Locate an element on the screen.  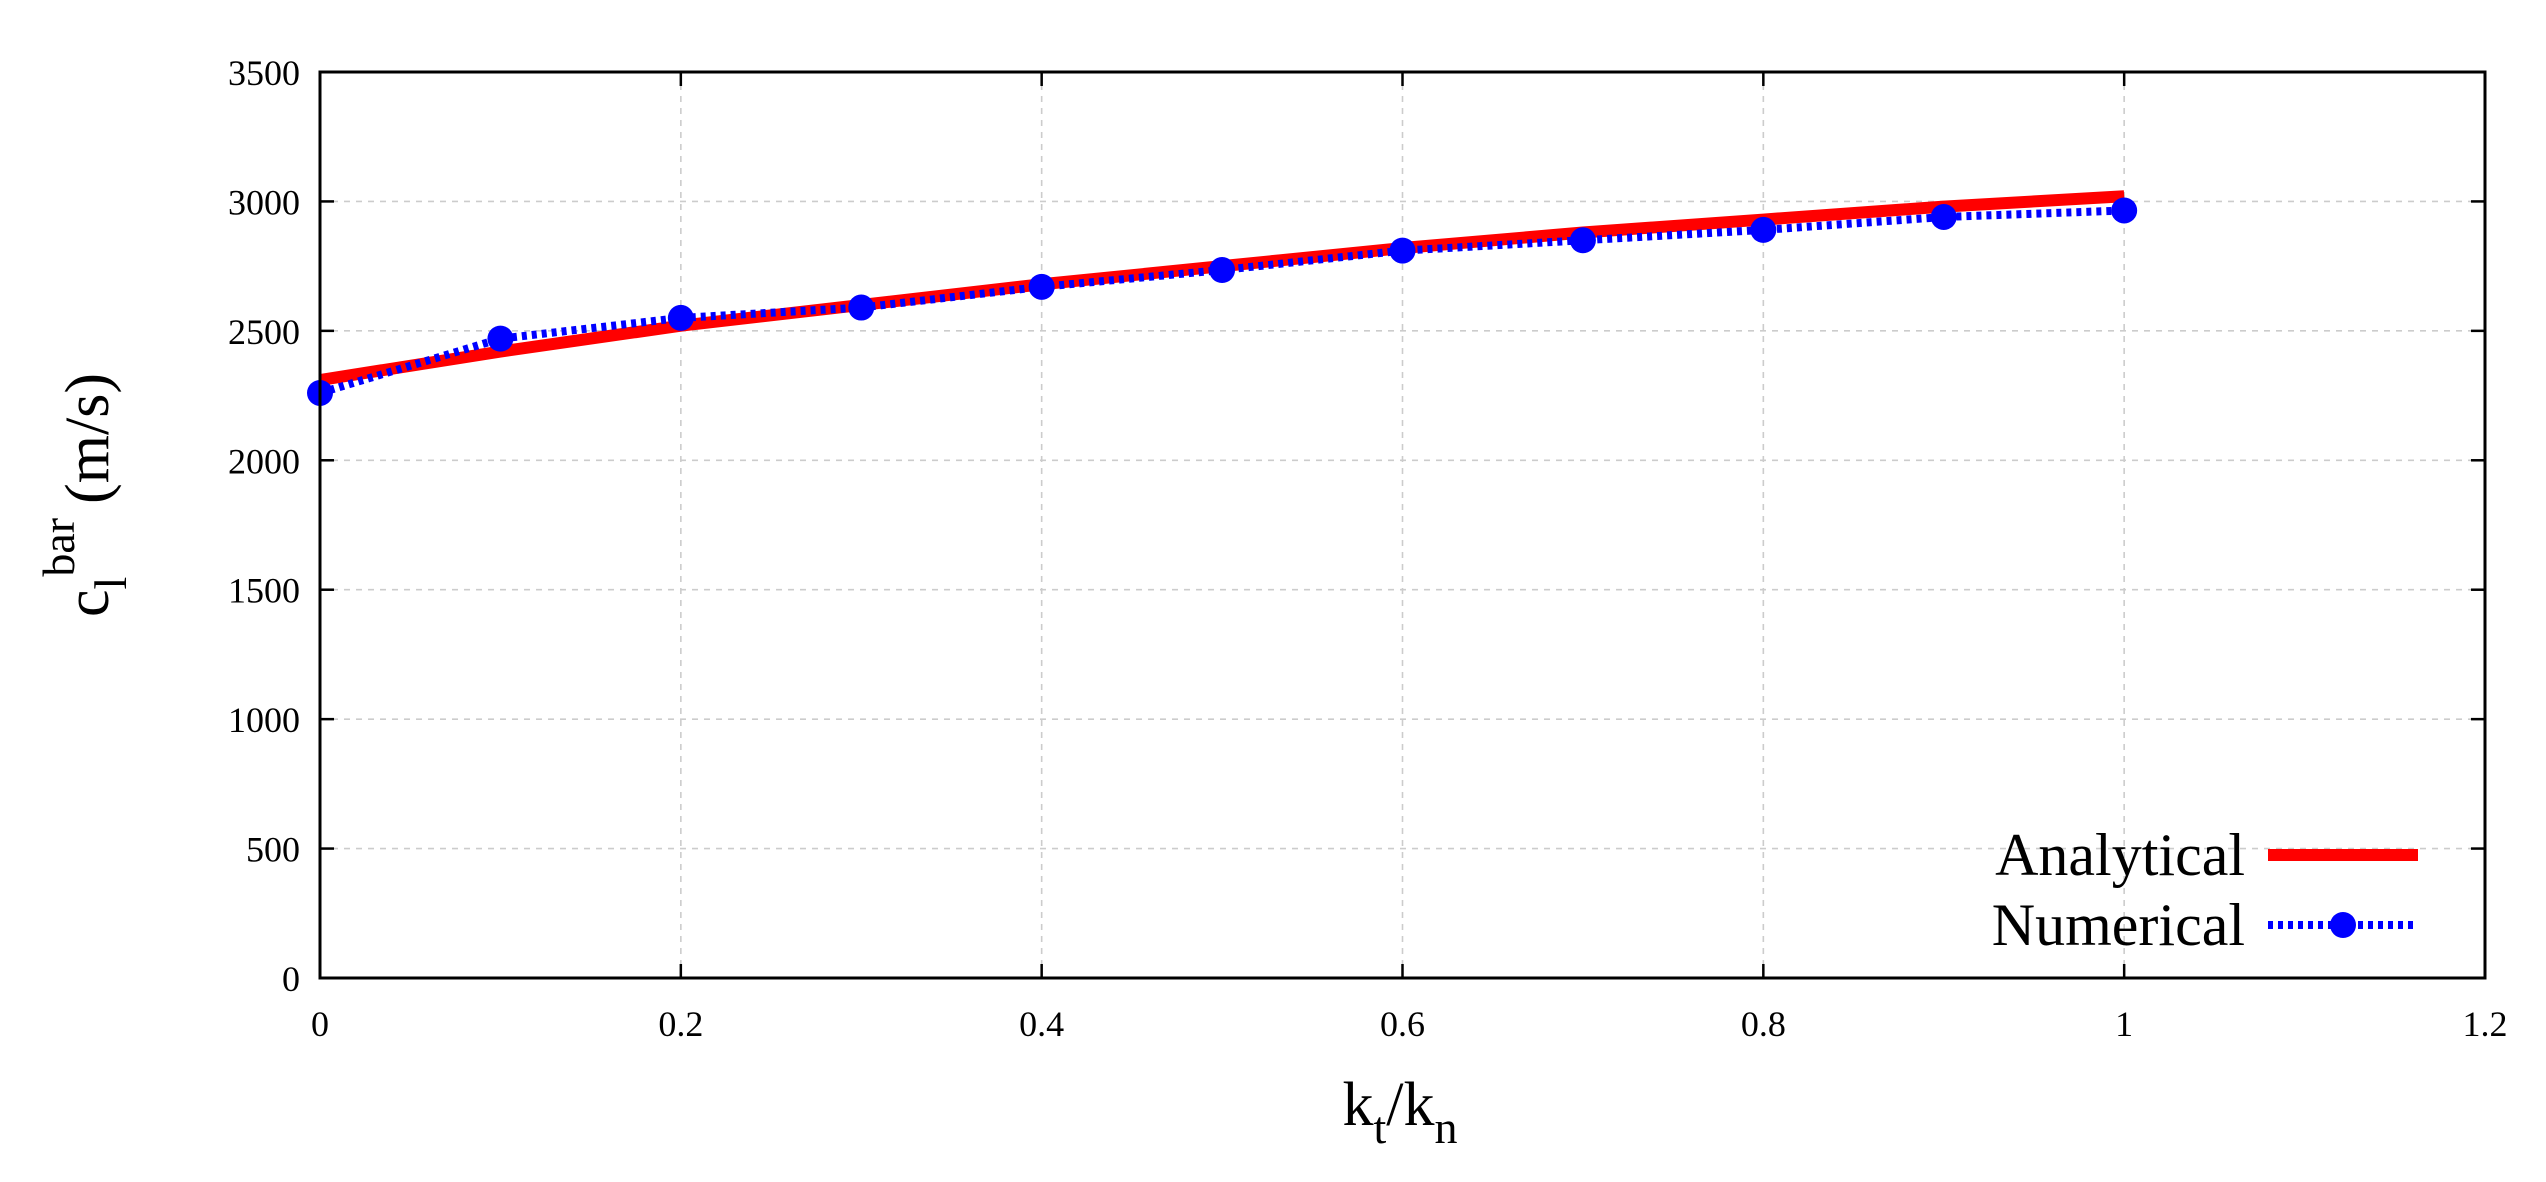
y-axis-label-unit: (m/s) is located at coordinates (88, 438).